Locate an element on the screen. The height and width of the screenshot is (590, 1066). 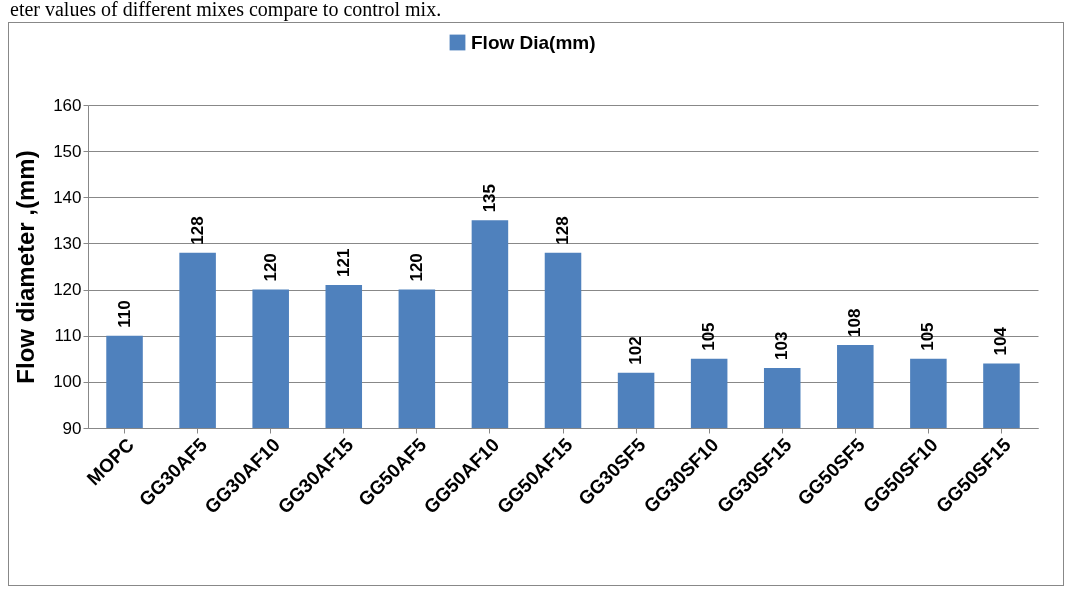
data-label: 104 is located at coordinates (1001, 341).